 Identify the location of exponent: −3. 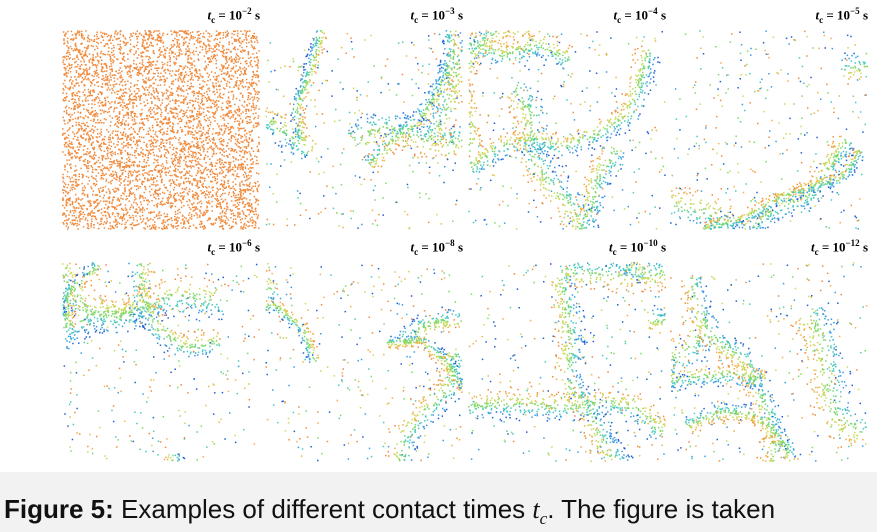
(450, 11).